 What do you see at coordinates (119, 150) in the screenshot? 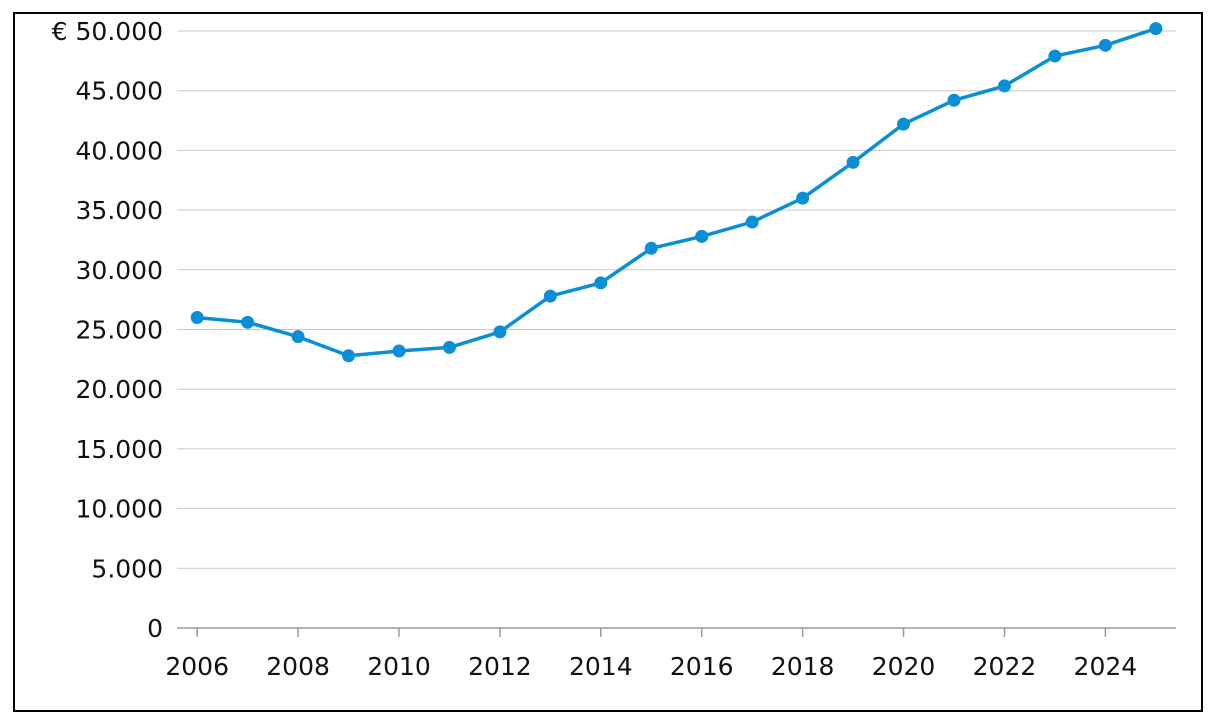
I see `y-tick-label: 40.000` at bounding box center [119, 150].